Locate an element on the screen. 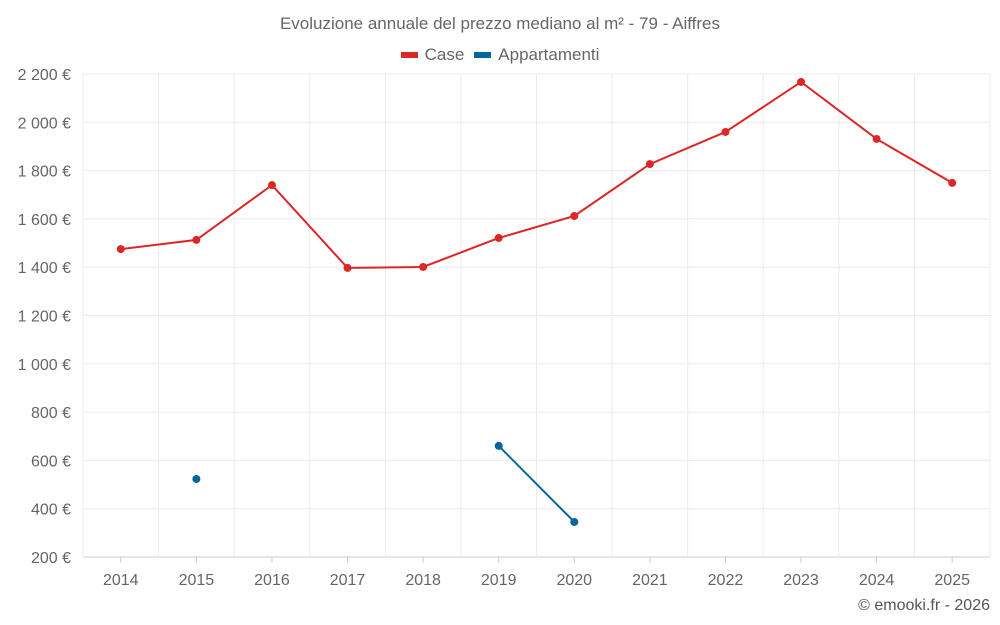  legend-swatch-case is located at coordinates (409, 55).